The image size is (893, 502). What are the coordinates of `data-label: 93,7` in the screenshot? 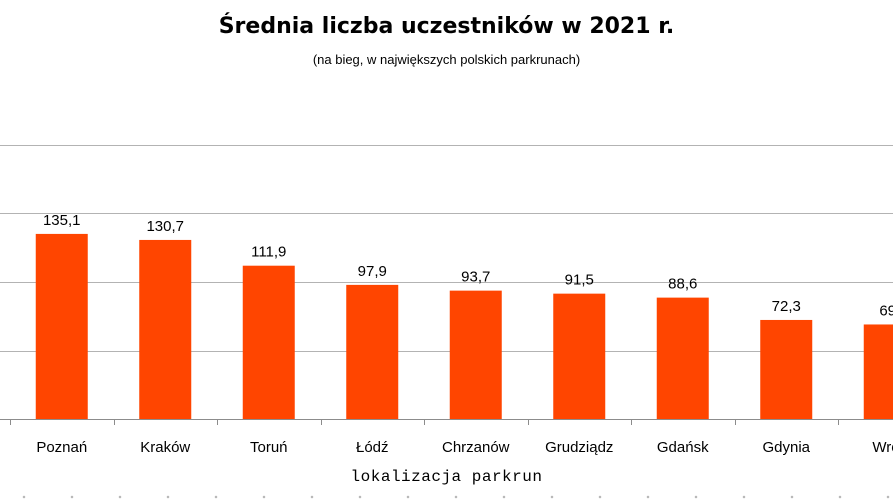 It's located at (475, 277).